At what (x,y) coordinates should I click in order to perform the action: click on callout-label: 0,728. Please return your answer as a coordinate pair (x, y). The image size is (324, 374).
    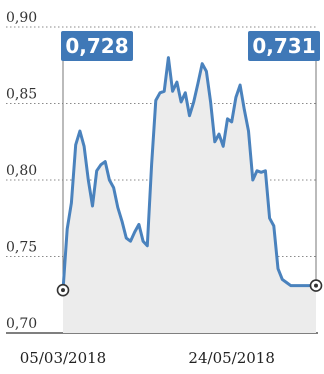
    Looking at the image, I should click on (96, 46).